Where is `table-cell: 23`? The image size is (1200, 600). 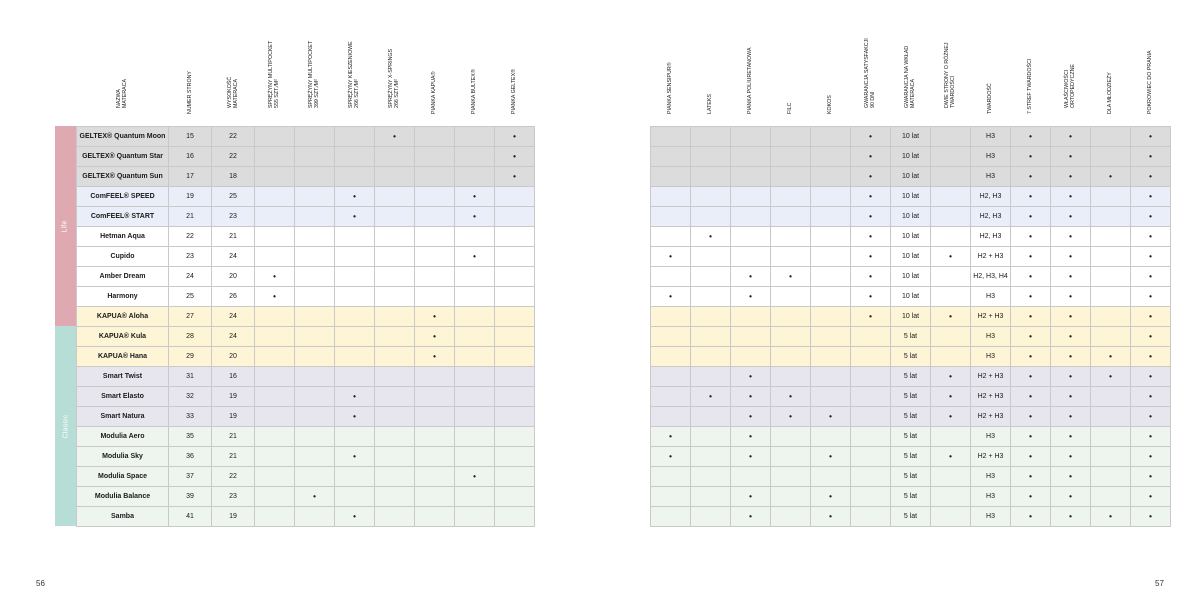 table-cell: 23 is located at coordinates (233, 216).